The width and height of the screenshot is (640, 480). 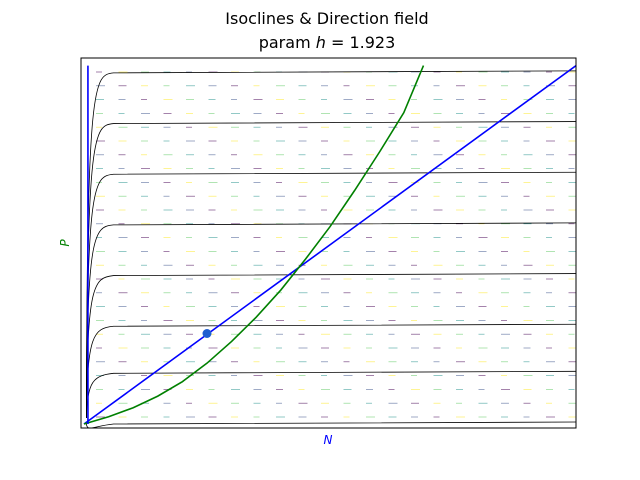 What do you see at coordinates (65, 243) in the screenshot?
I see `y-axis-label: P` at bounding box center [65, 243].